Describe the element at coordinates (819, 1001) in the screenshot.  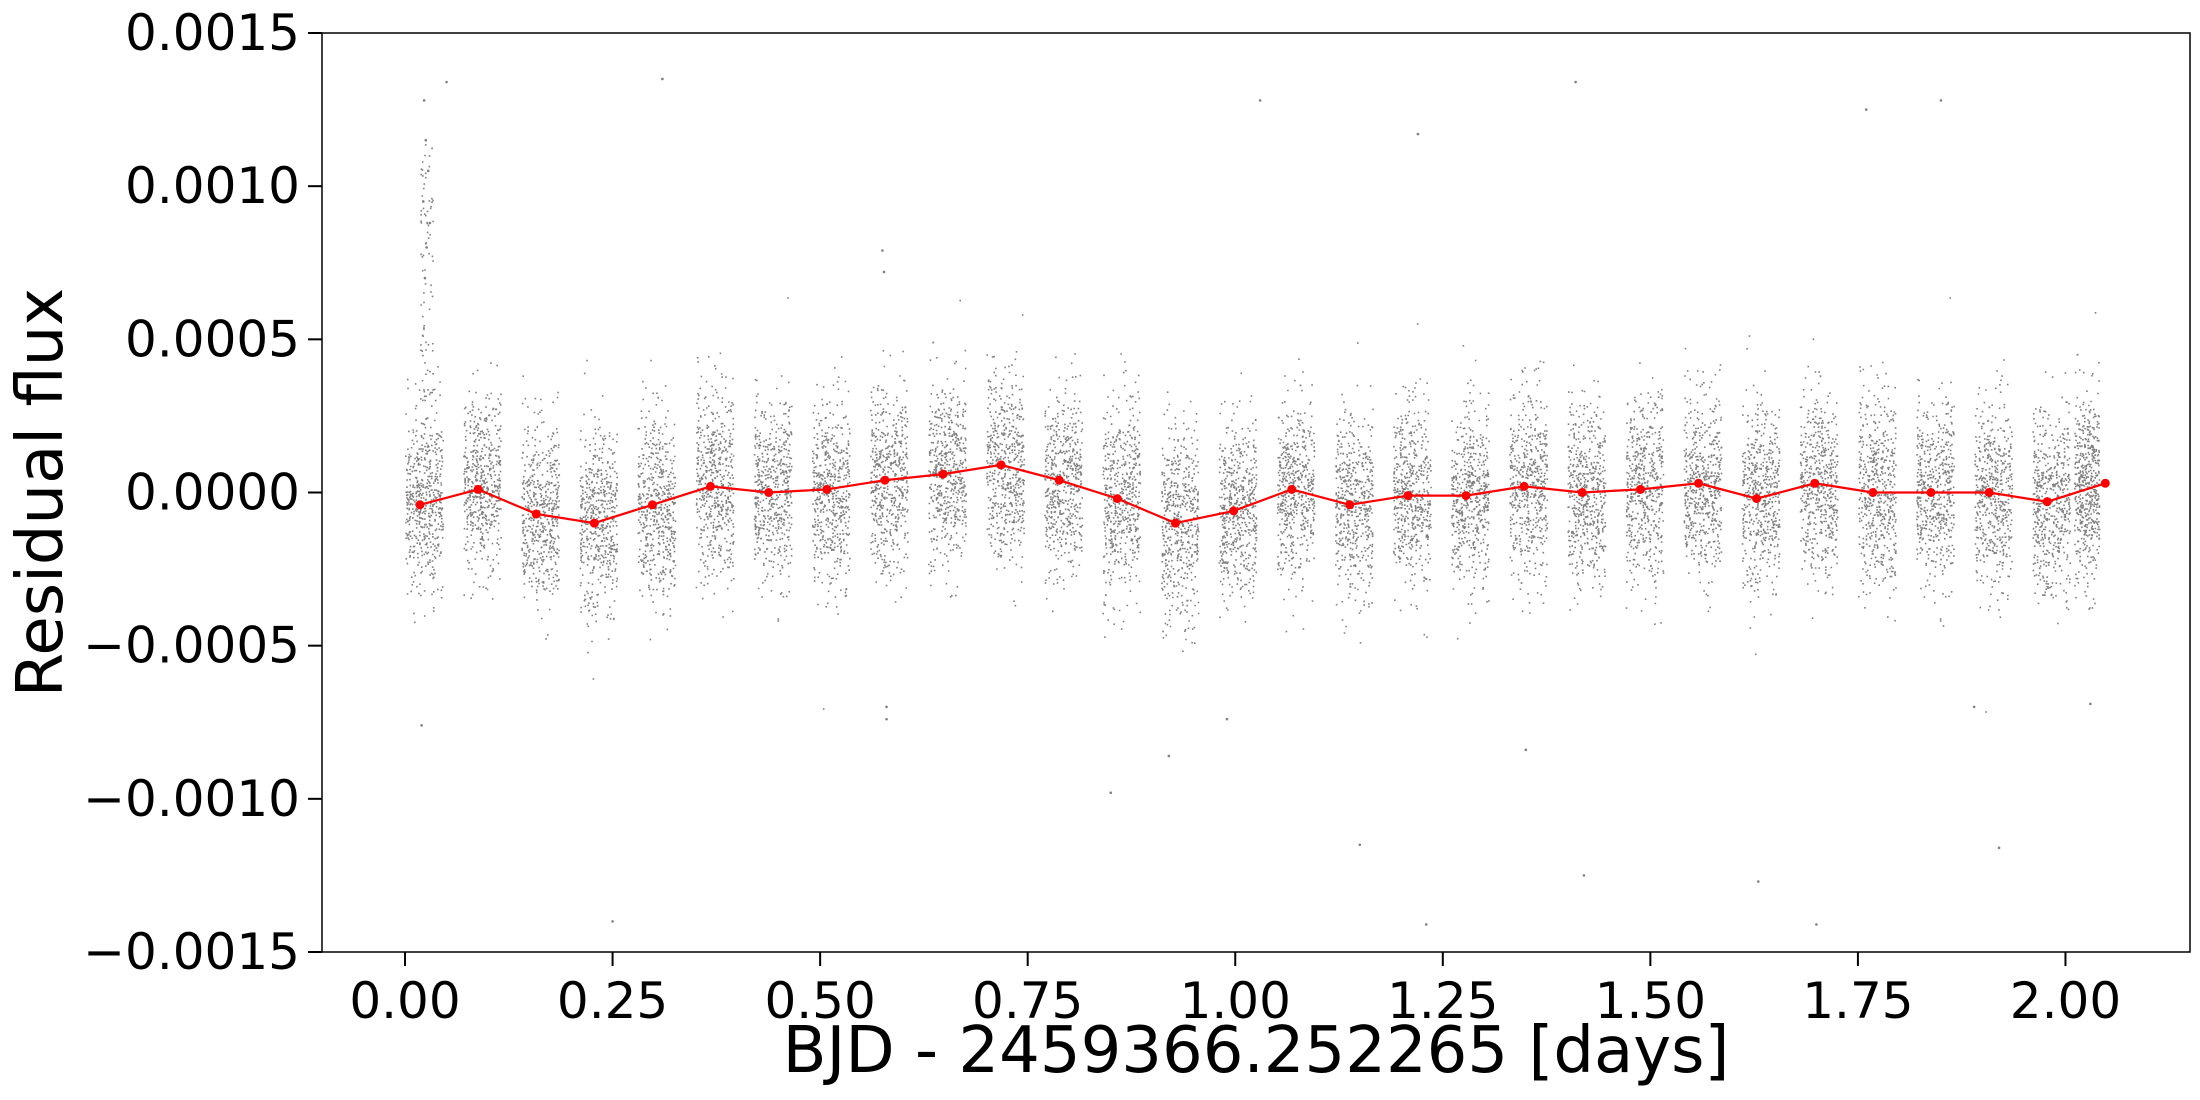
I see `x-tick-label: 0.50` at that location.